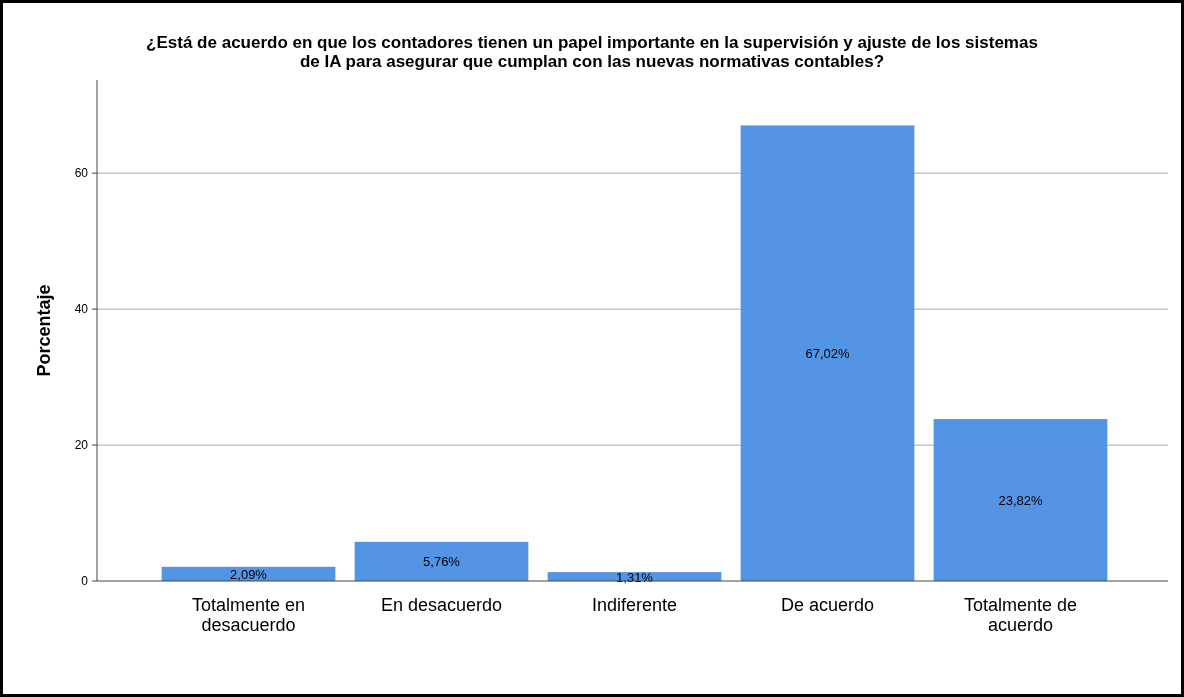 The height and width of the screenshot is (697, 1184). Describe the element at coordinates (44, 330) in the screenshot. I see `y-axis-title: Porcentaje` at that location.